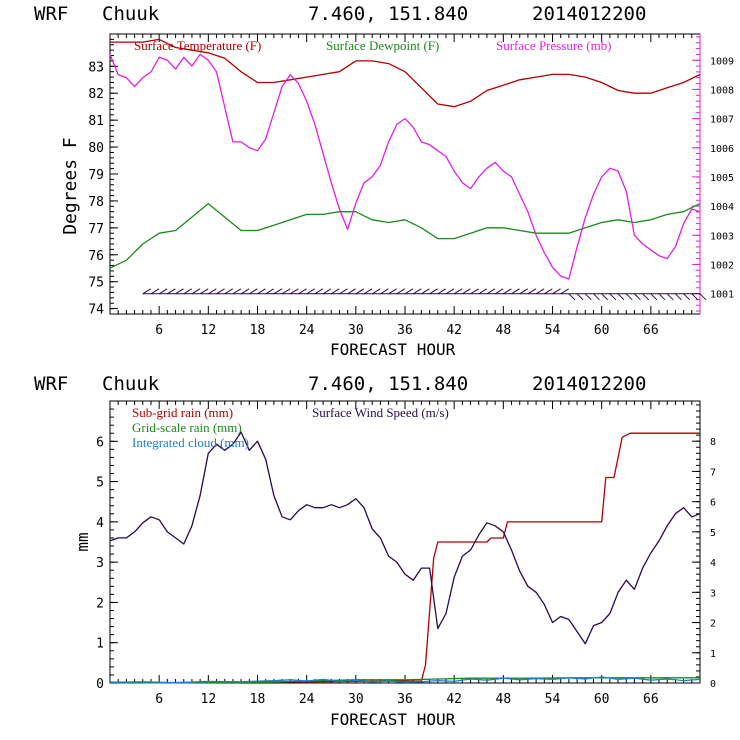 The image size is (740, 740). What do you see at coordinates (131, 14) in the screenshot?
I see `top-header-station: Chuuk` at bounding box center [131, 14].